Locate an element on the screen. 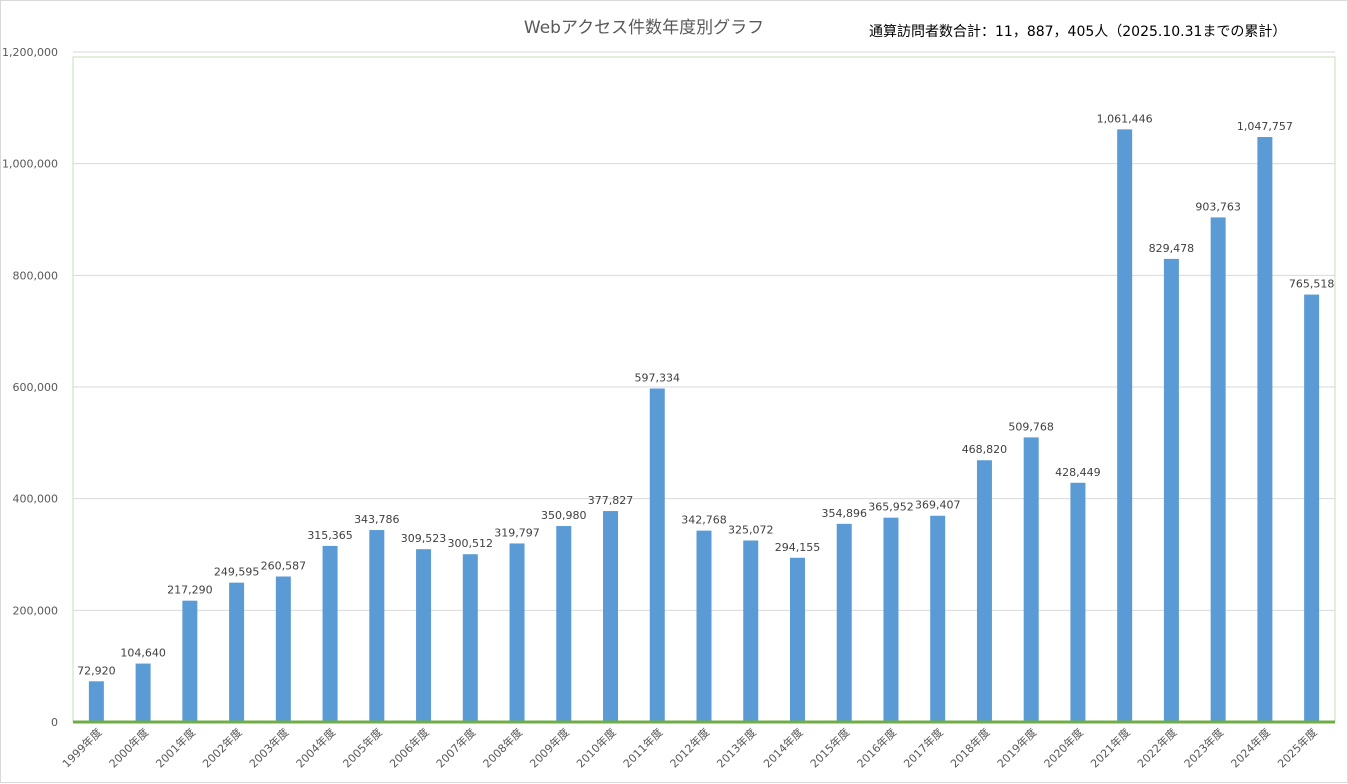 This screenshot has height=784, width=1348. bar-2011年度 is located at coordinates (657, 555).